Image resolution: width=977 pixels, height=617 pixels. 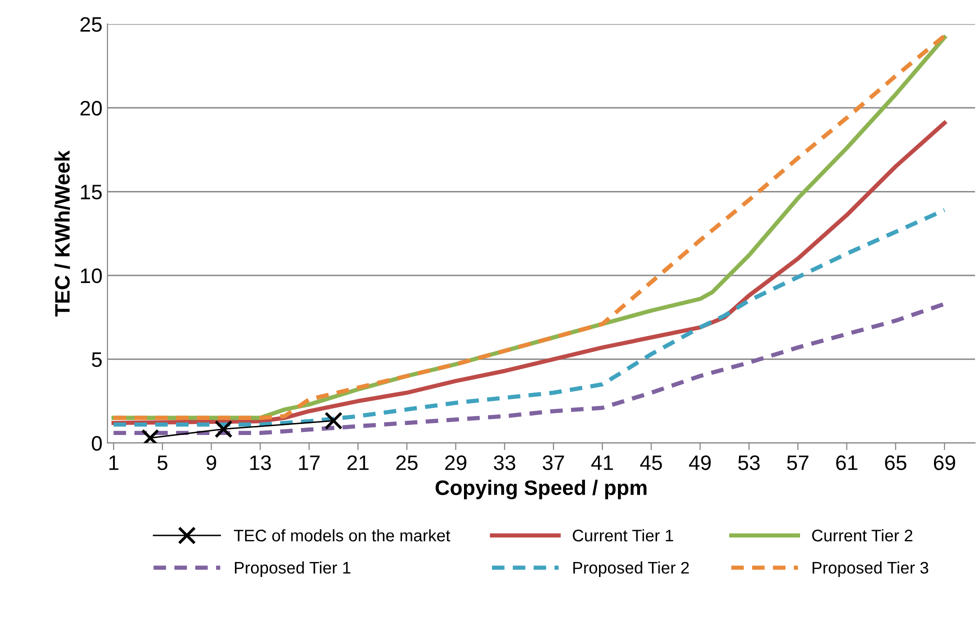 What do you see at coordinates (945, 462) in the screenshot?
I see `x-tick-label: 69` at bounding box center [945, 462].